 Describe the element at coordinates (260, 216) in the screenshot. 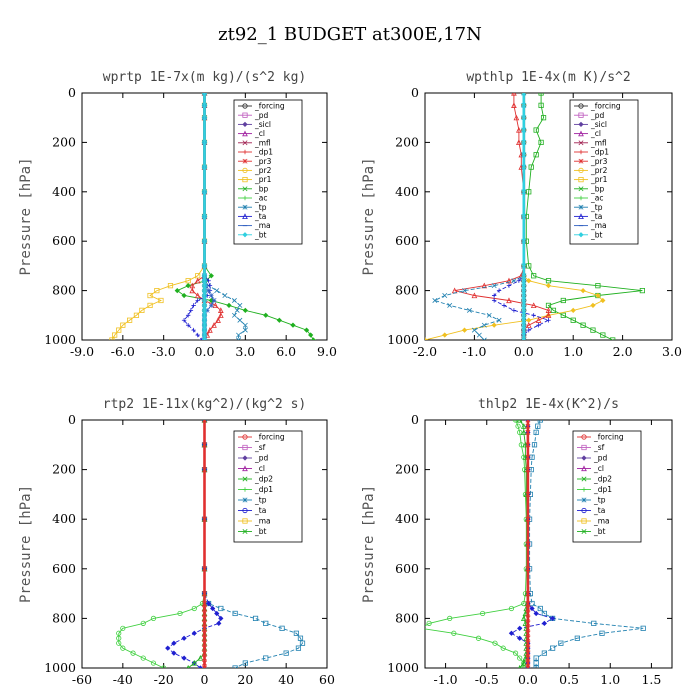

I see `legend-label: _ta` at that location.